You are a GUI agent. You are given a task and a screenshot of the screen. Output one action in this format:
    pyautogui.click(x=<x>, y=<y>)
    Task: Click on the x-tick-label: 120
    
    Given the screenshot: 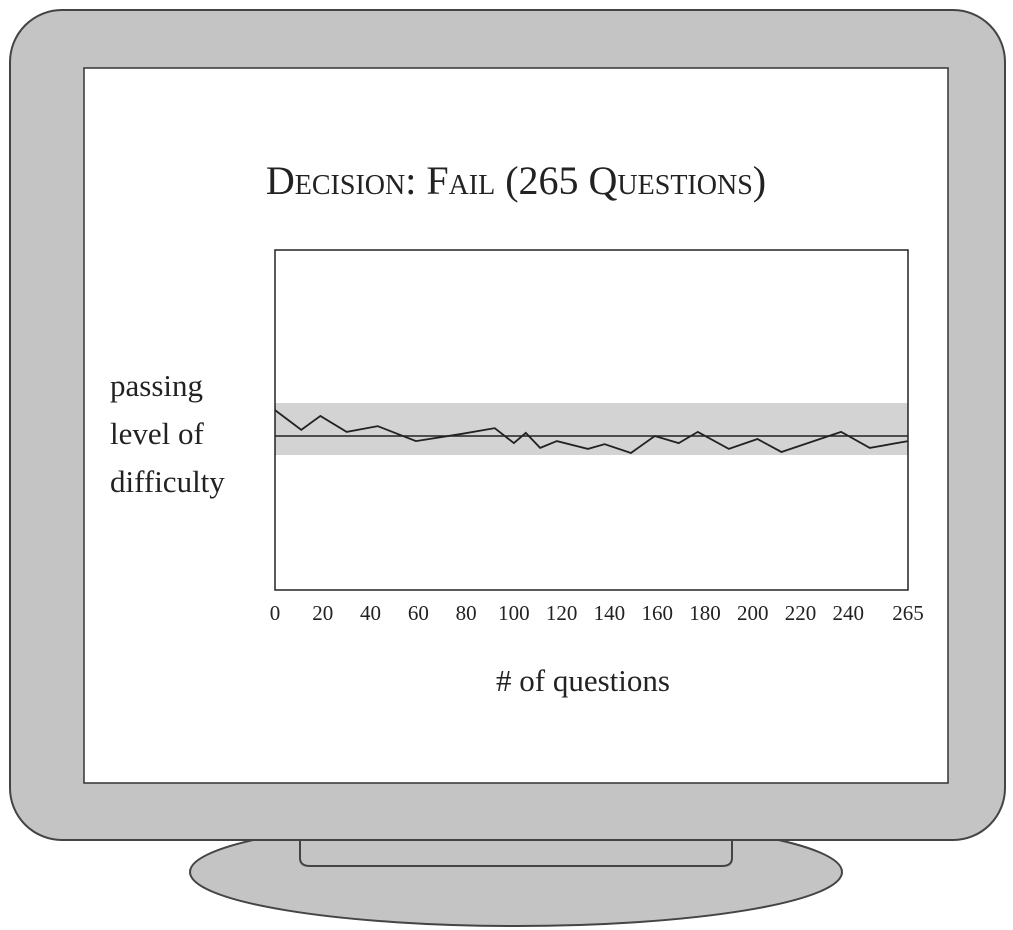 What is the action you would take?
    pyautogui.click(x=562, y=613)
    